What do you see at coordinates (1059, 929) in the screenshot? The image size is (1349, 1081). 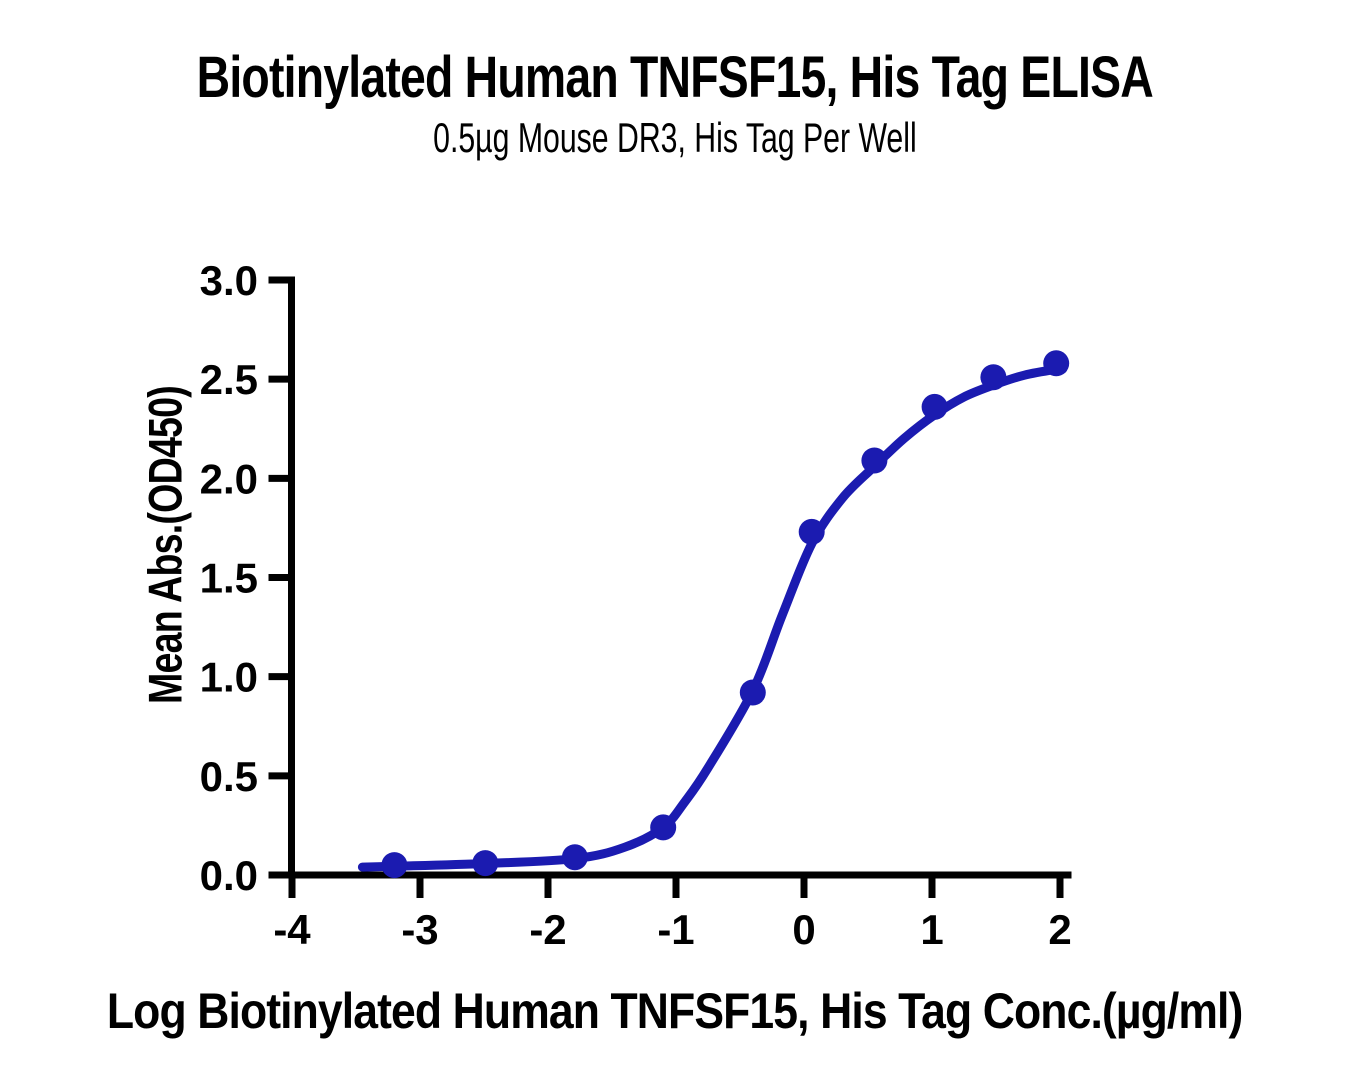 I see `x-tick-label: 2` at bounding box center [1059, 929].